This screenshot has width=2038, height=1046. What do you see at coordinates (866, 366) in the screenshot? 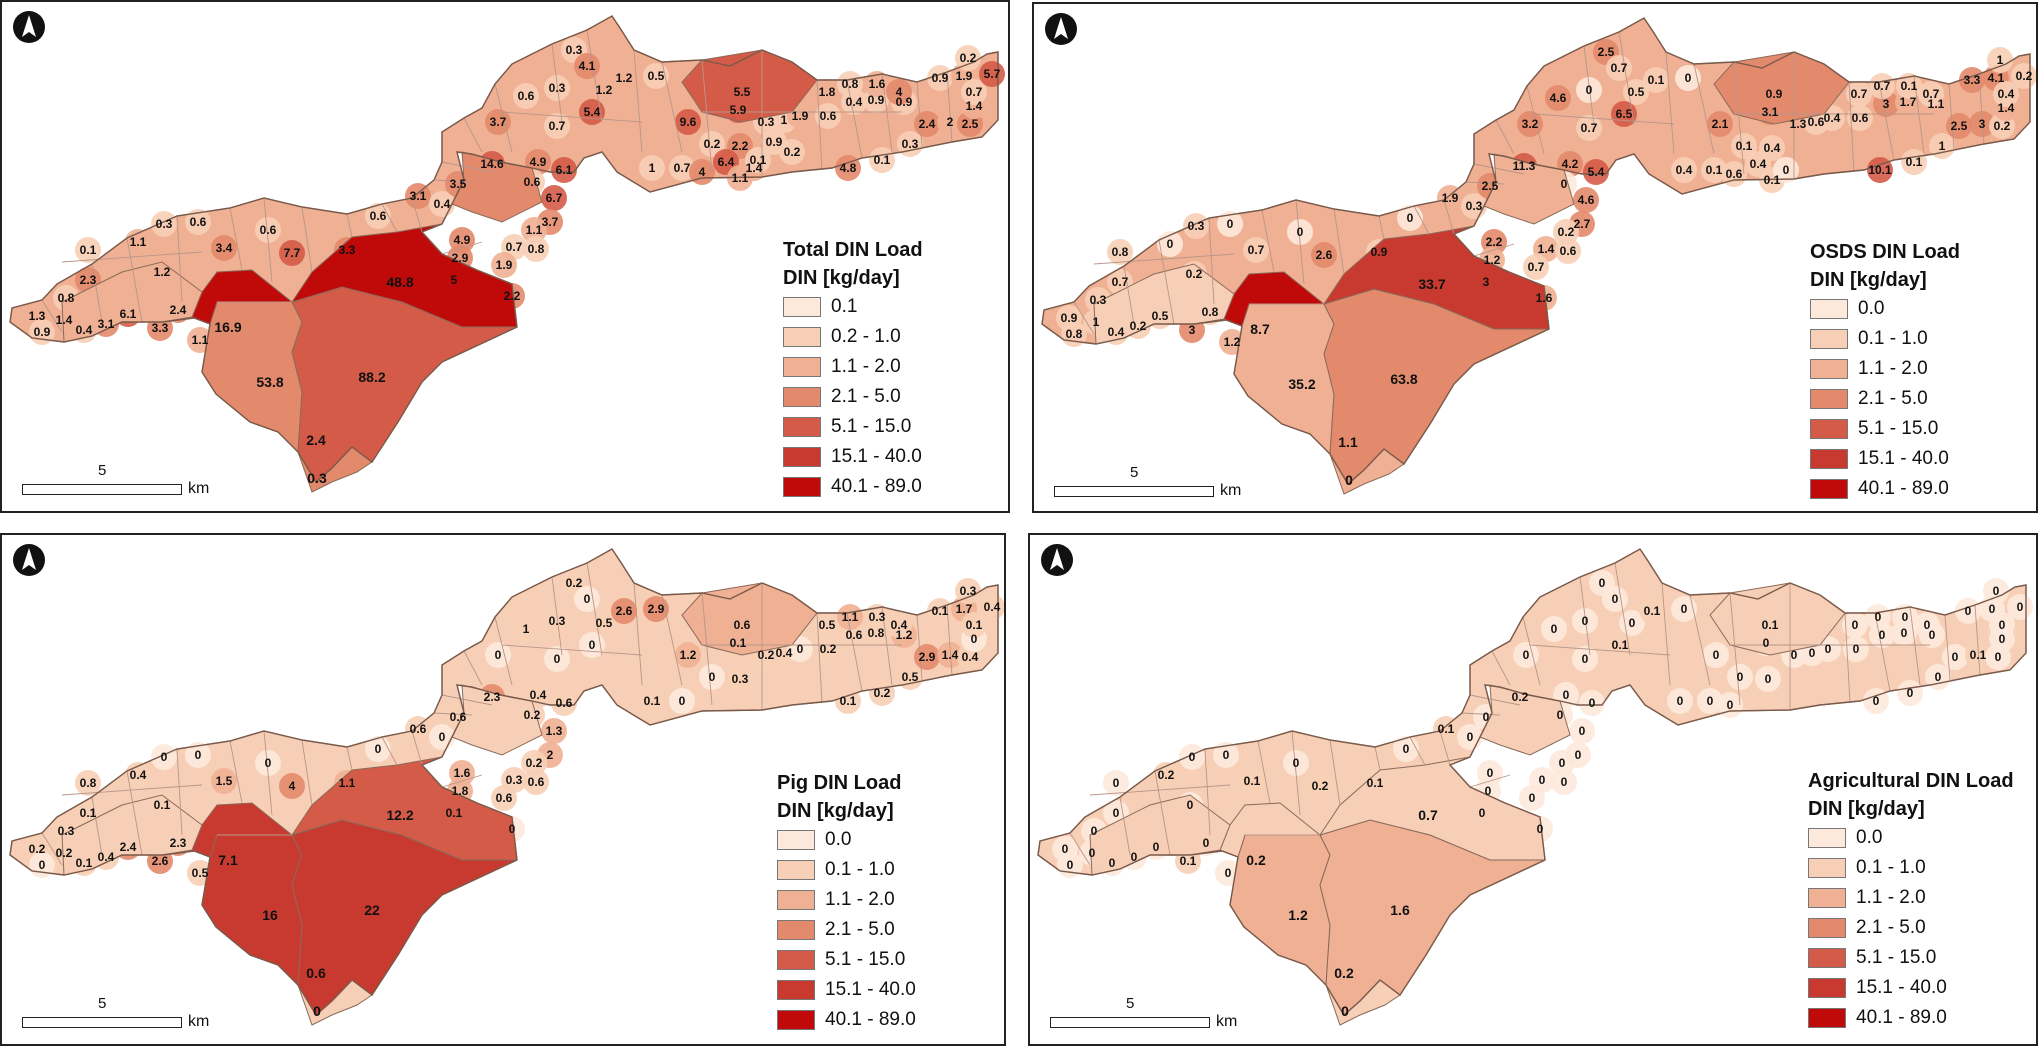
I see `legend-label: 1.1 - 2.0` at bounding box center [866, 366].